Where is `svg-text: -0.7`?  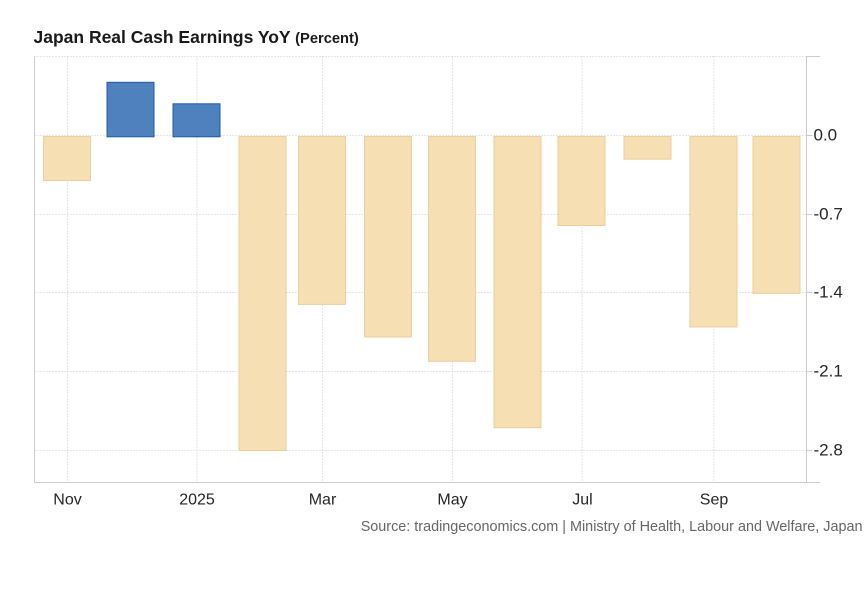 svg-text: -0.7 is located at coordinates (828, 213).